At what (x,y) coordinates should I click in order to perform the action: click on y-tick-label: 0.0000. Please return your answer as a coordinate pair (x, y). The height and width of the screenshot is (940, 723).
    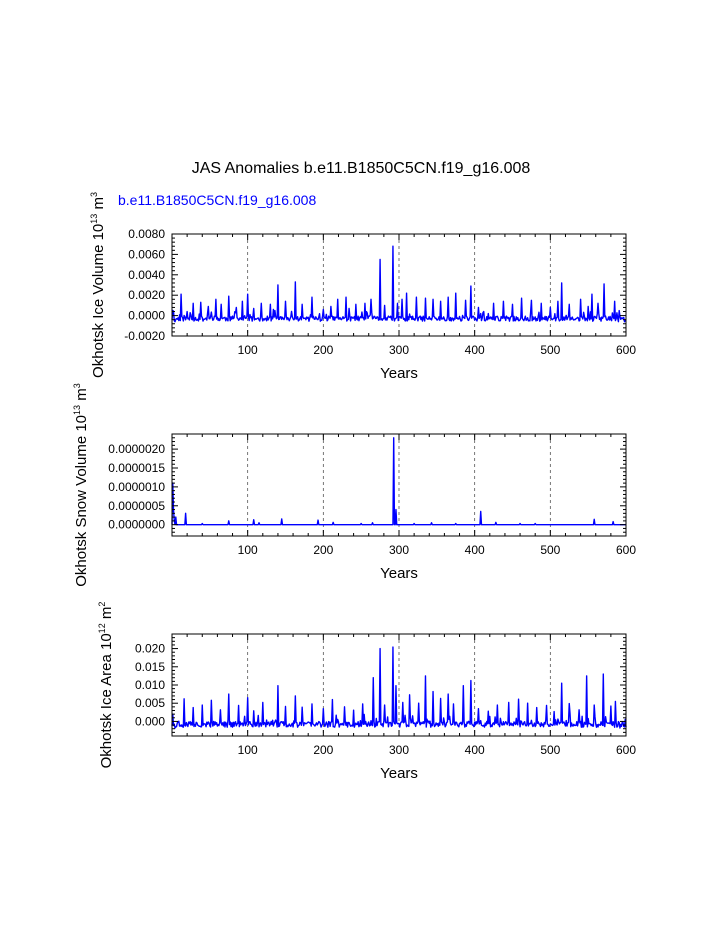
    Looking at the image, I should click on (146, 316).